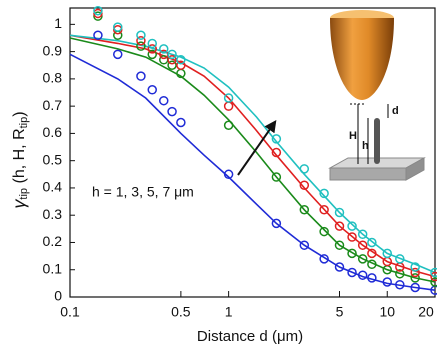  What do you see at coordinates (53, 105) in the screenshot?
I see `y-tick-label: 0.7` at bounding box center [53, 105].